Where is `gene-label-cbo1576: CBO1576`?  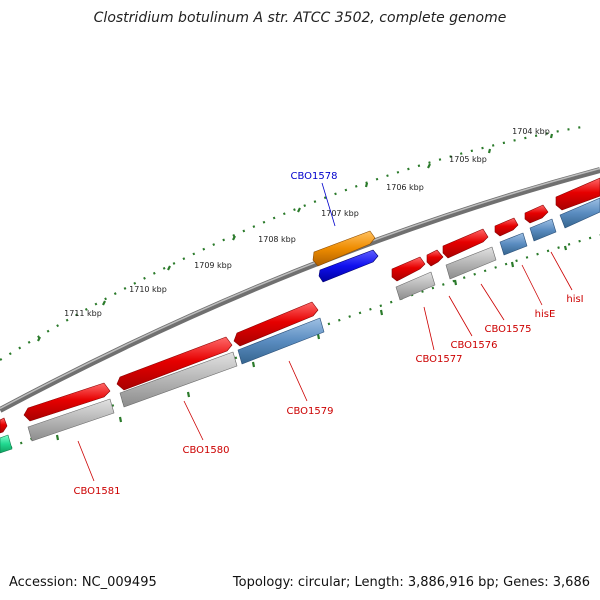 gene-label-cbo1576: CBO1576 is located at coordinates (474, 345).